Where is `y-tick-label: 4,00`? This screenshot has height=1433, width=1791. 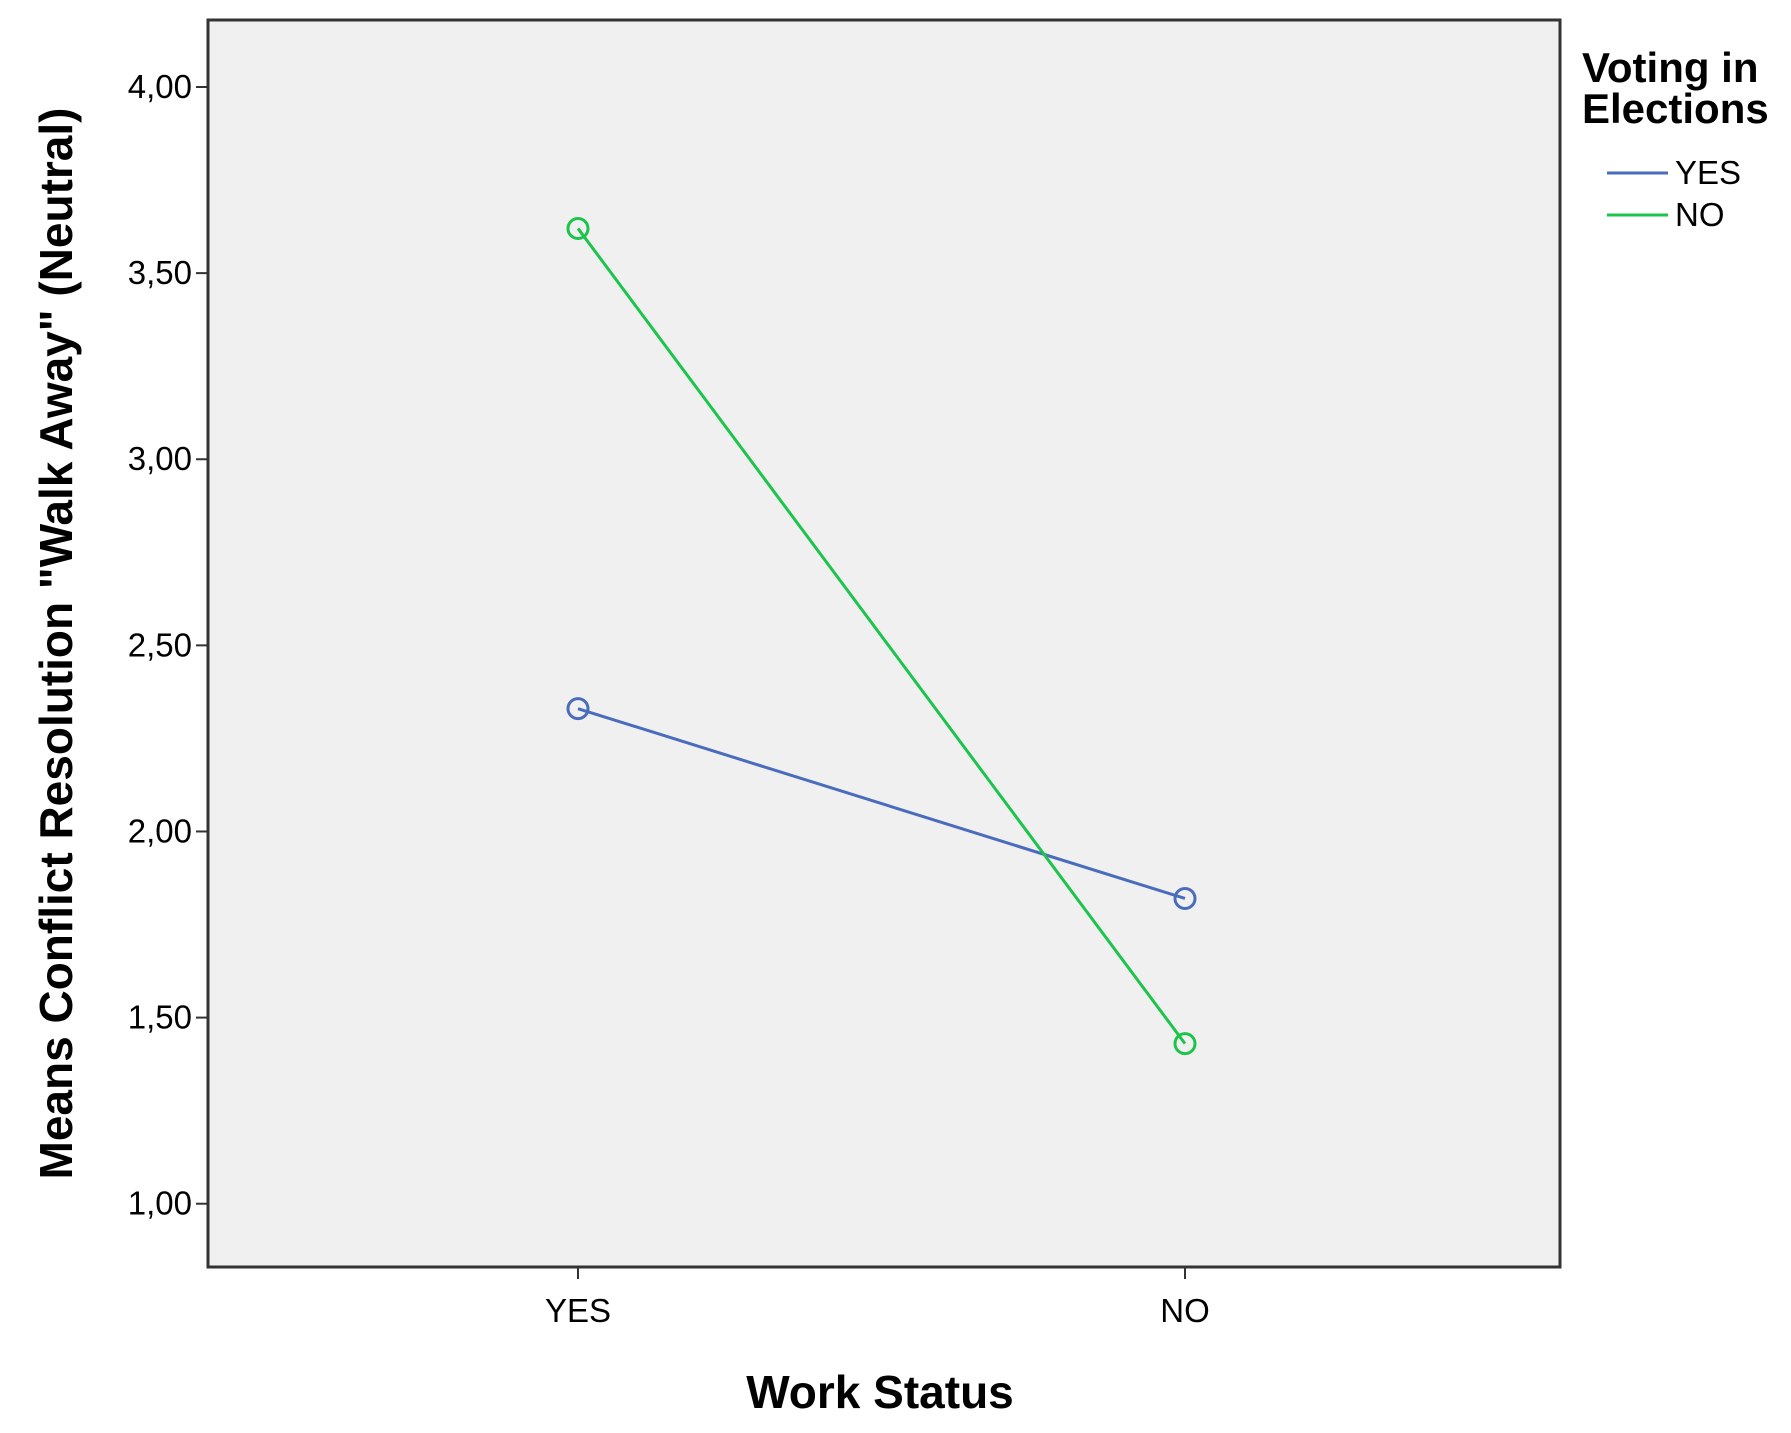 y-tick-label: 4,00 is located at coordinates (160, 86).